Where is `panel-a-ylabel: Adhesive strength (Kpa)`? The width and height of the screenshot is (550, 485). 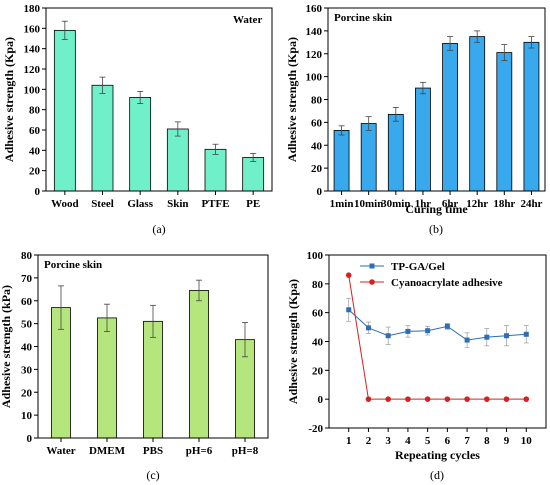
panel-a-ylabel: Adhesive strength (Kpa) is located at coordinates (9, 99).